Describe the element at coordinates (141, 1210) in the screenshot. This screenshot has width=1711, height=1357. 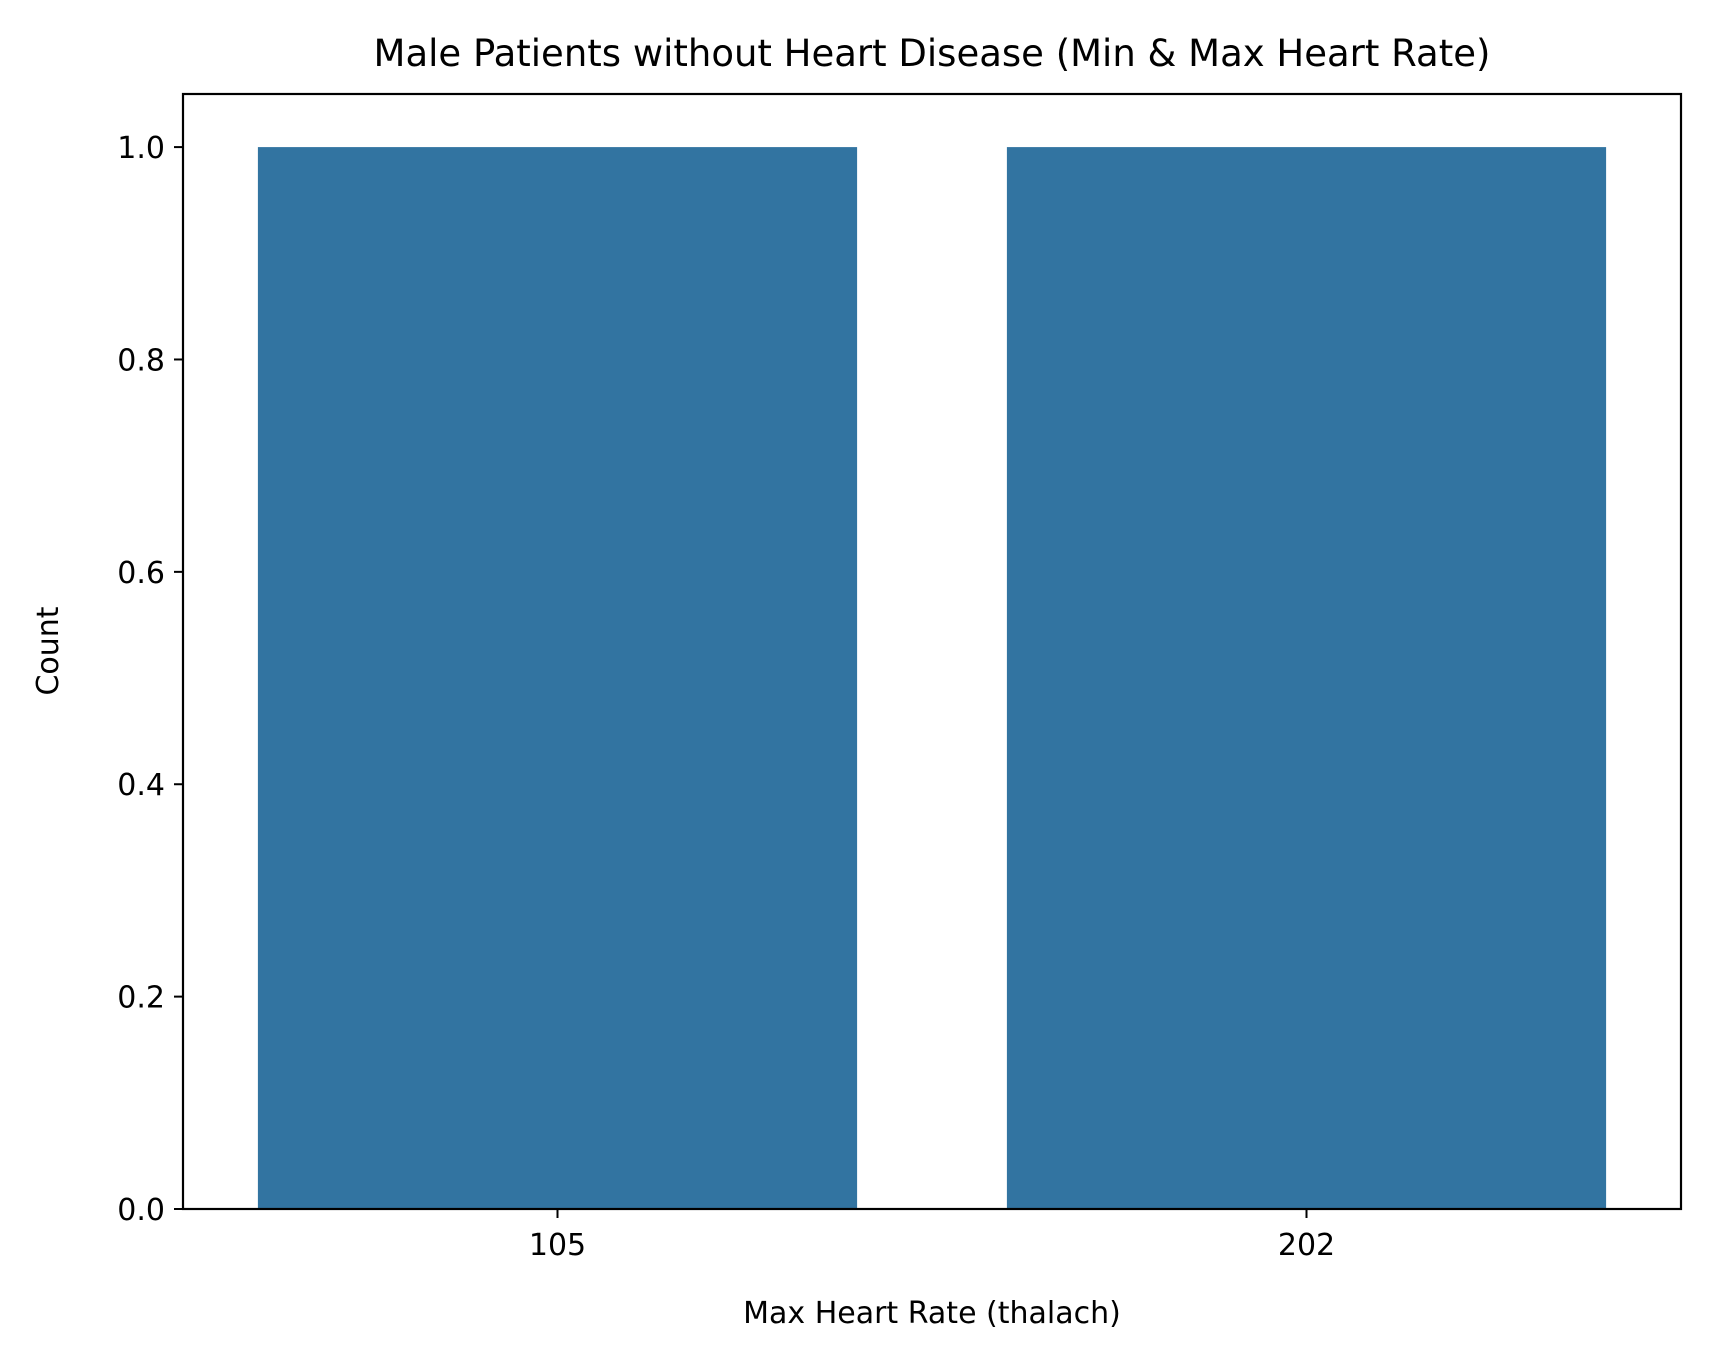
I see `y-tick-label: 0.0` at that location.